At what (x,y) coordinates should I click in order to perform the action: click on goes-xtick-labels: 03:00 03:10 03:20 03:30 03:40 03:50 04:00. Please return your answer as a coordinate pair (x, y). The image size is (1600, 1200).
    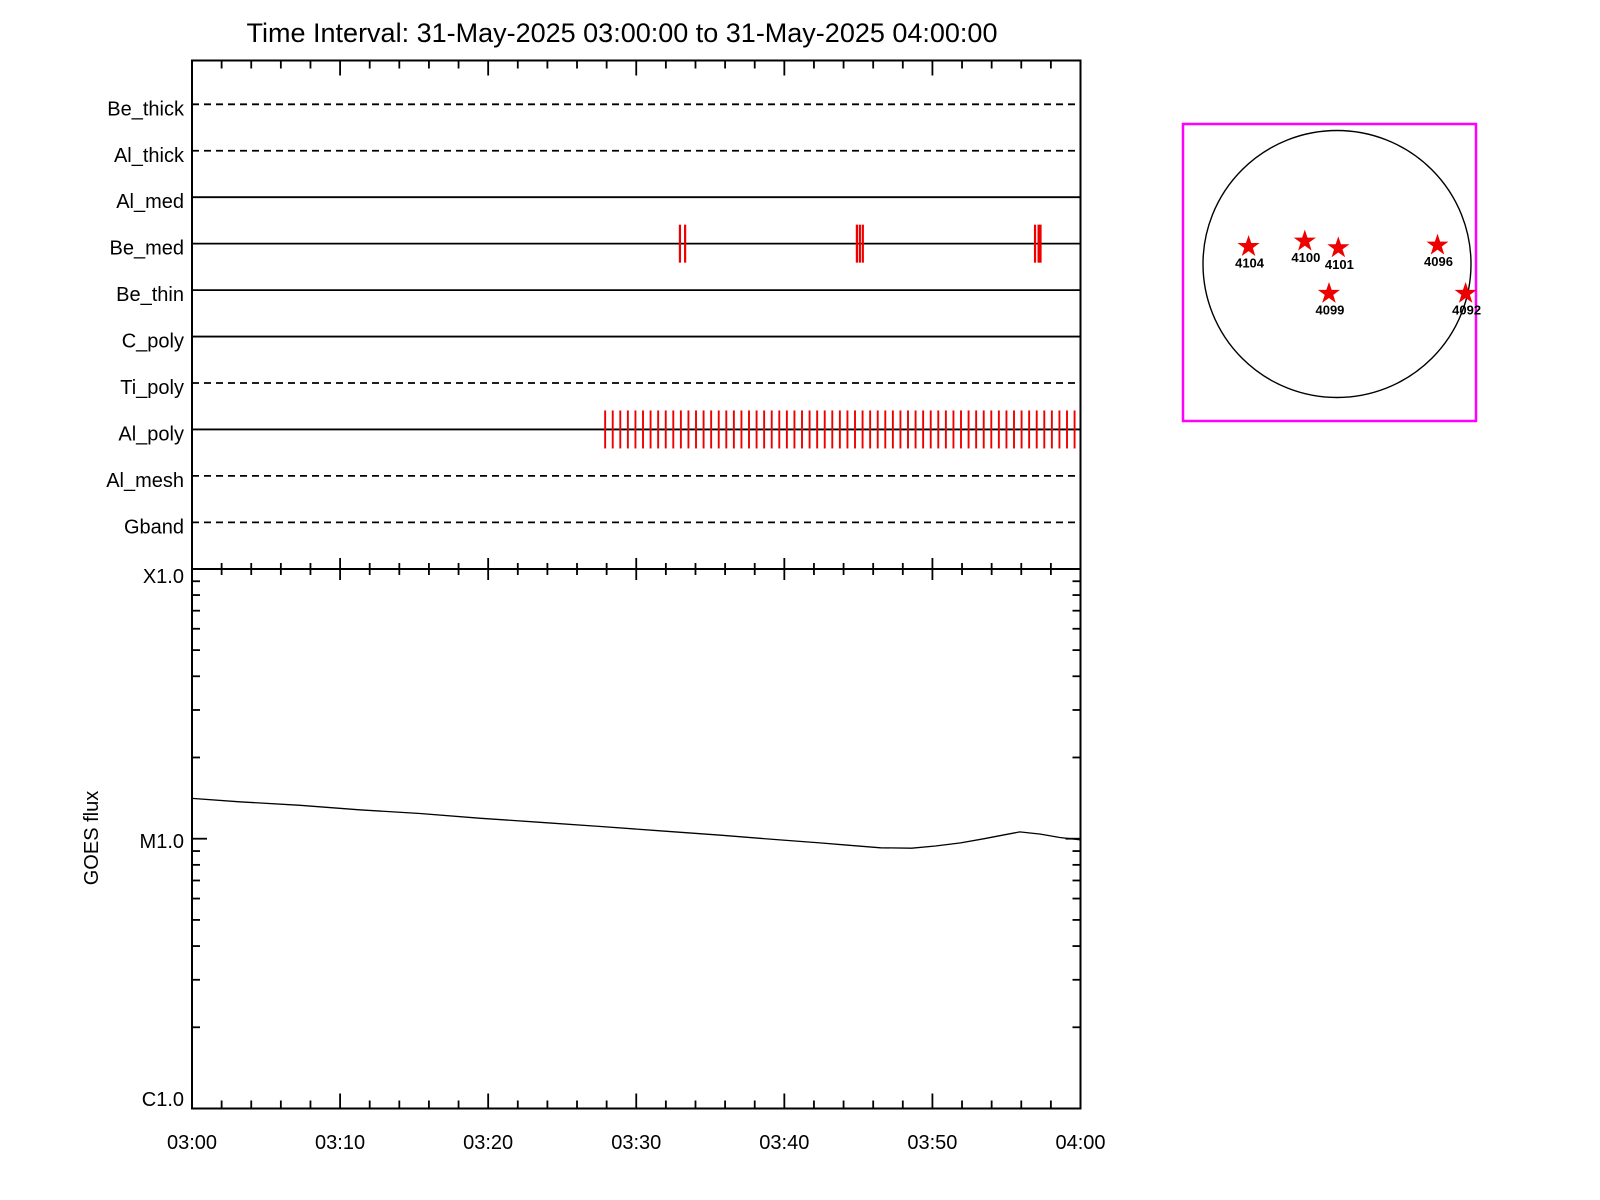
    Looking at the image, I should click on (636, 1143).